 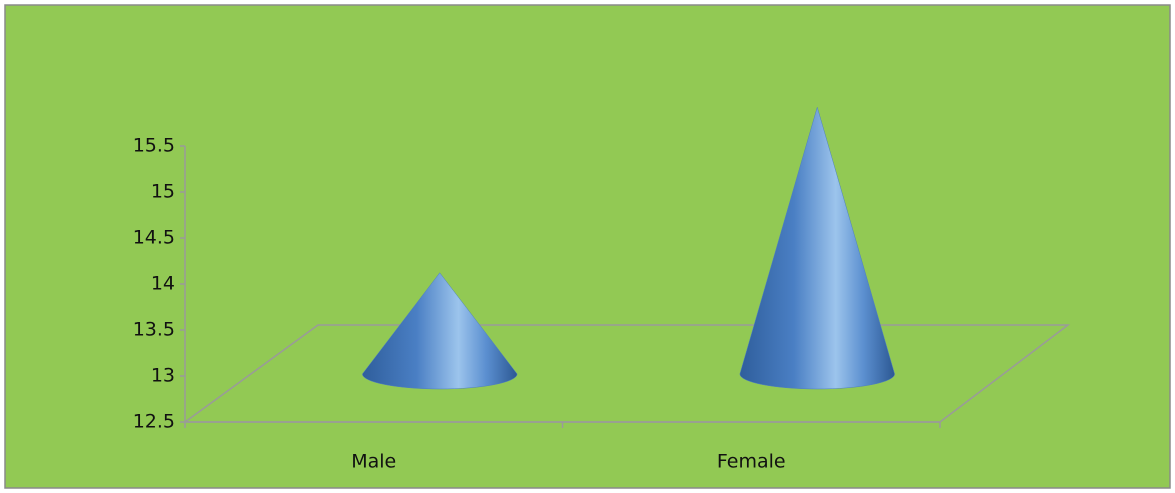 What do you see at coordinates (163, 376) in the screenshot?
I see `y-tick-label: 13` at bounding box center [163, 376].